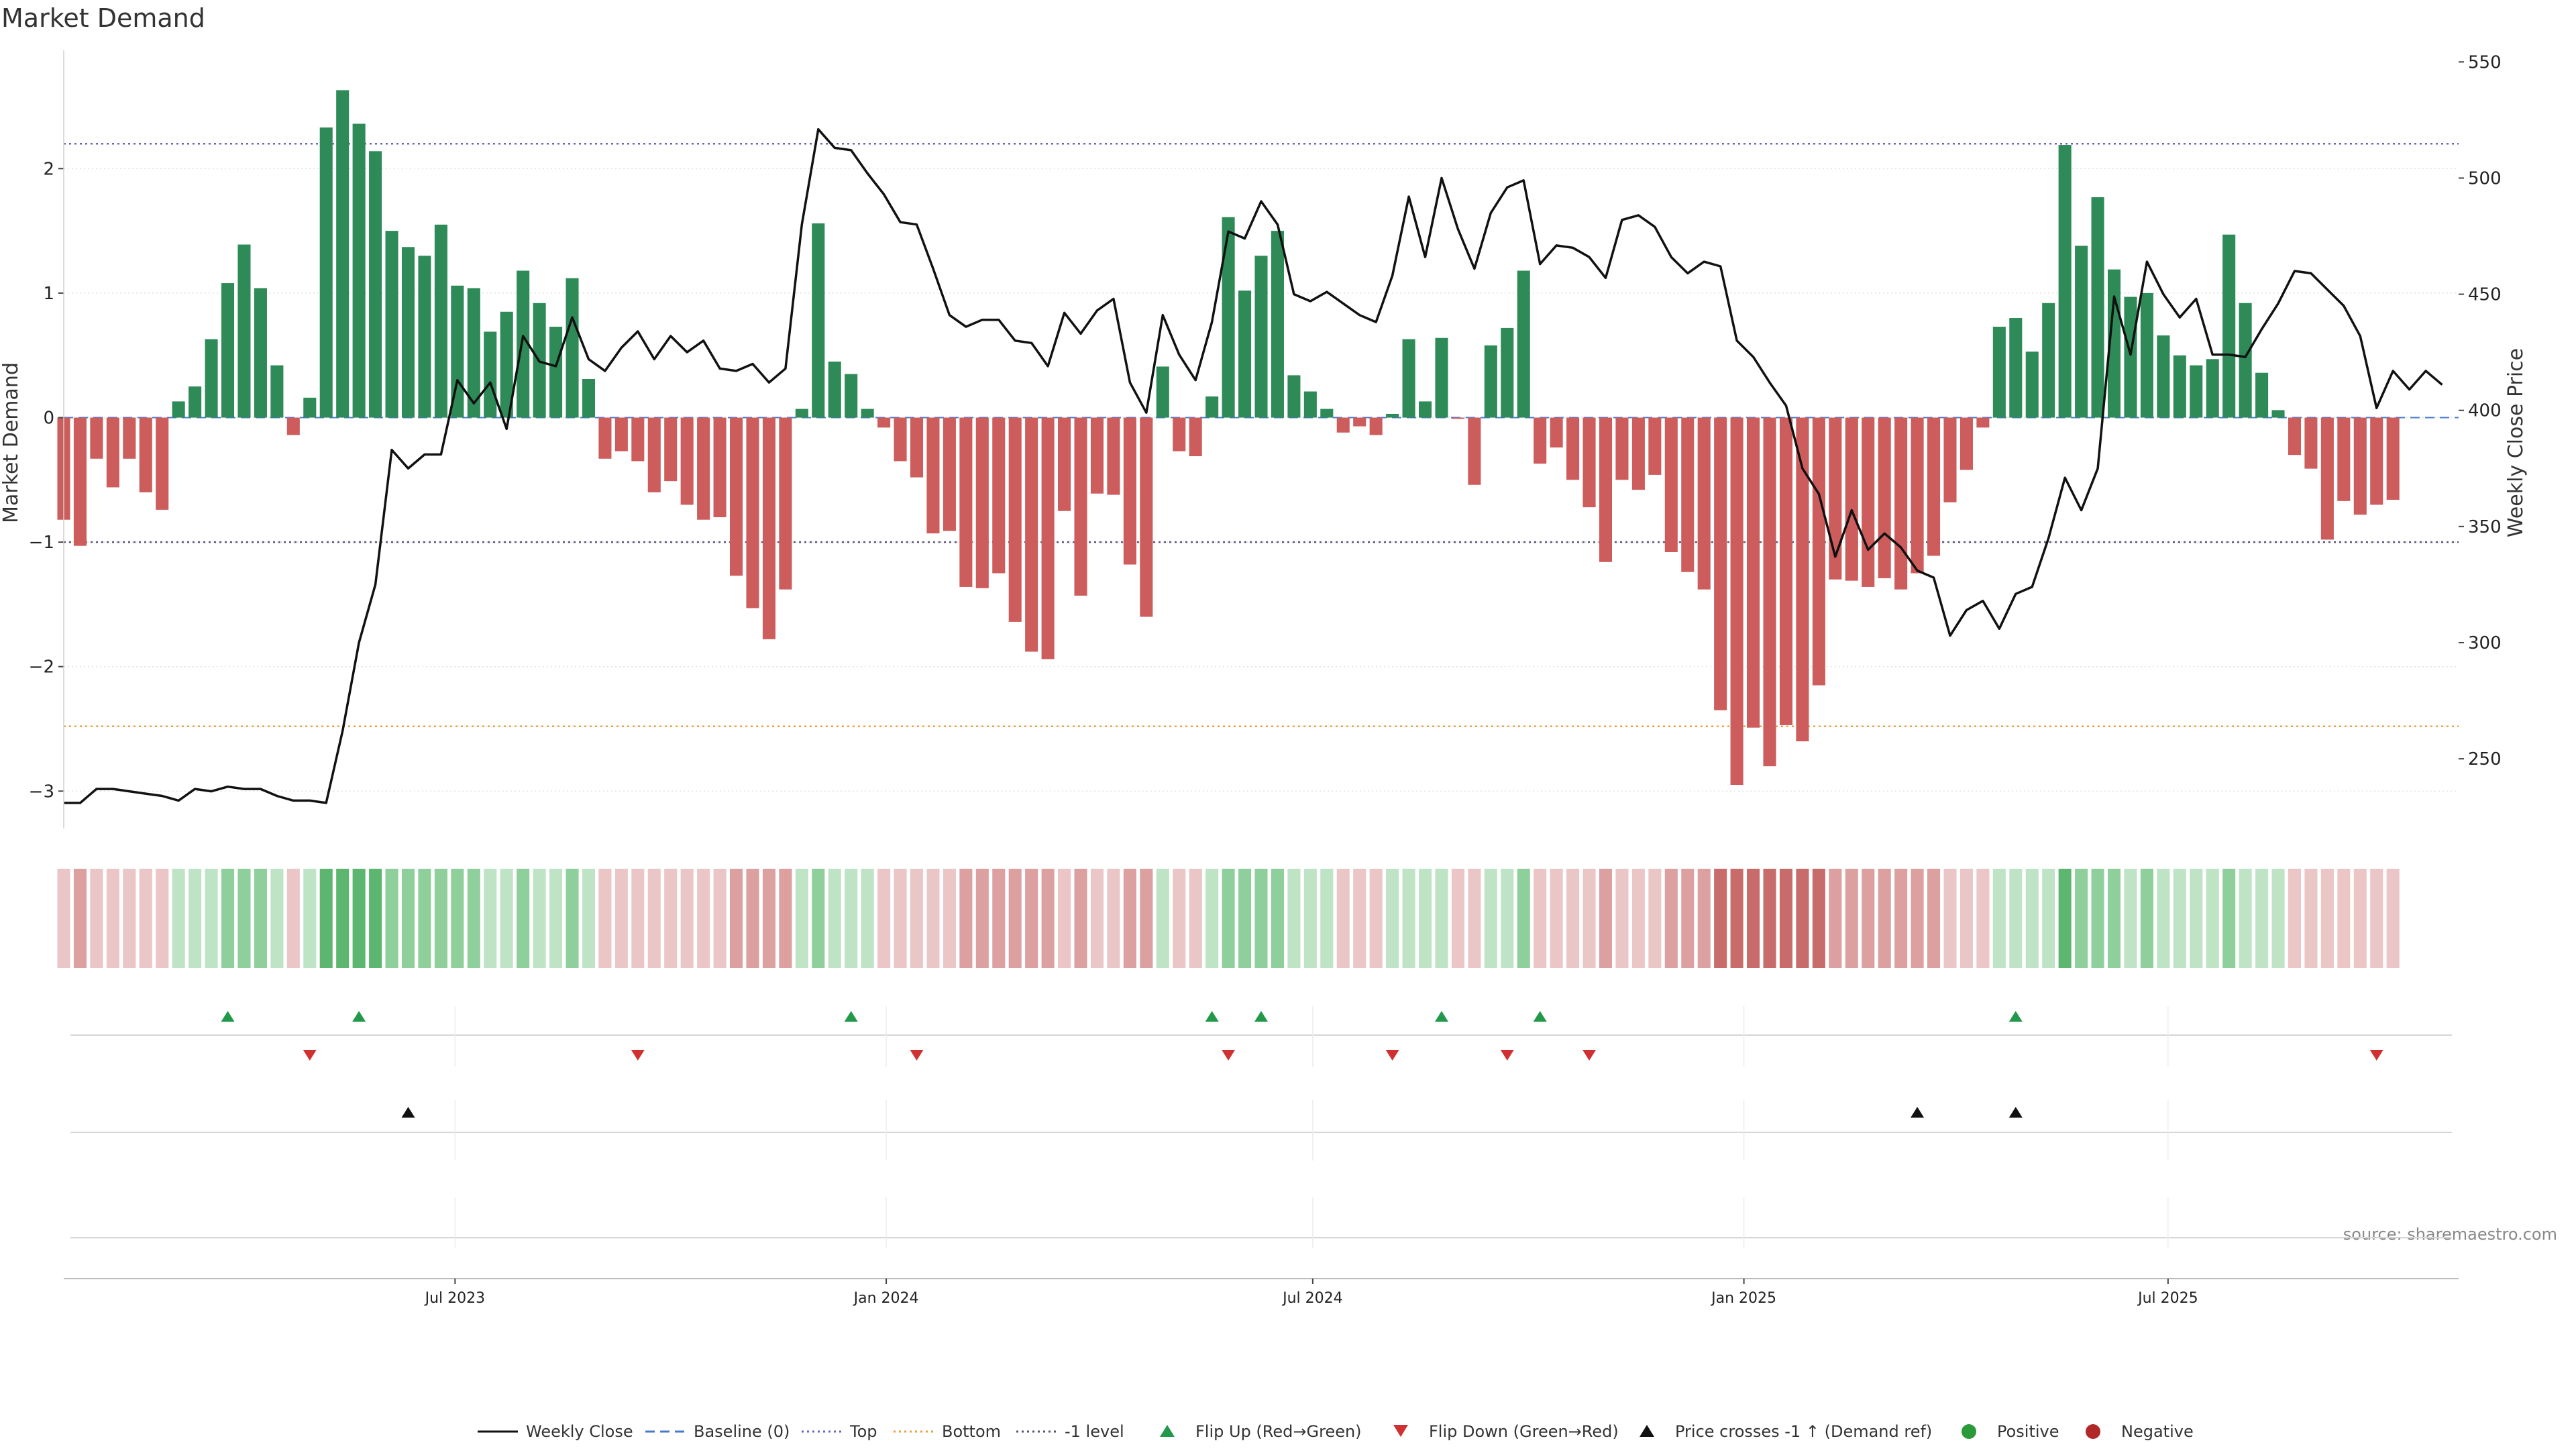  I want to click on x-axis: Jul 2023 Jan 2024 Jul 2024 Jan 2025 Jul 2025, so click(1261, 1292).